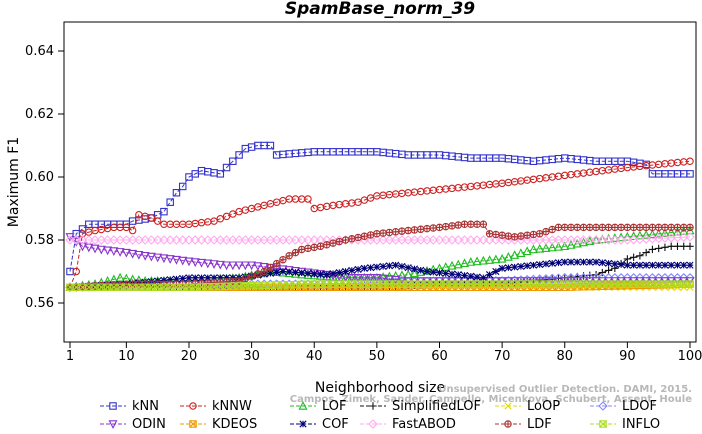  I want to click on x-tick-label: 10, so click(126, 356).